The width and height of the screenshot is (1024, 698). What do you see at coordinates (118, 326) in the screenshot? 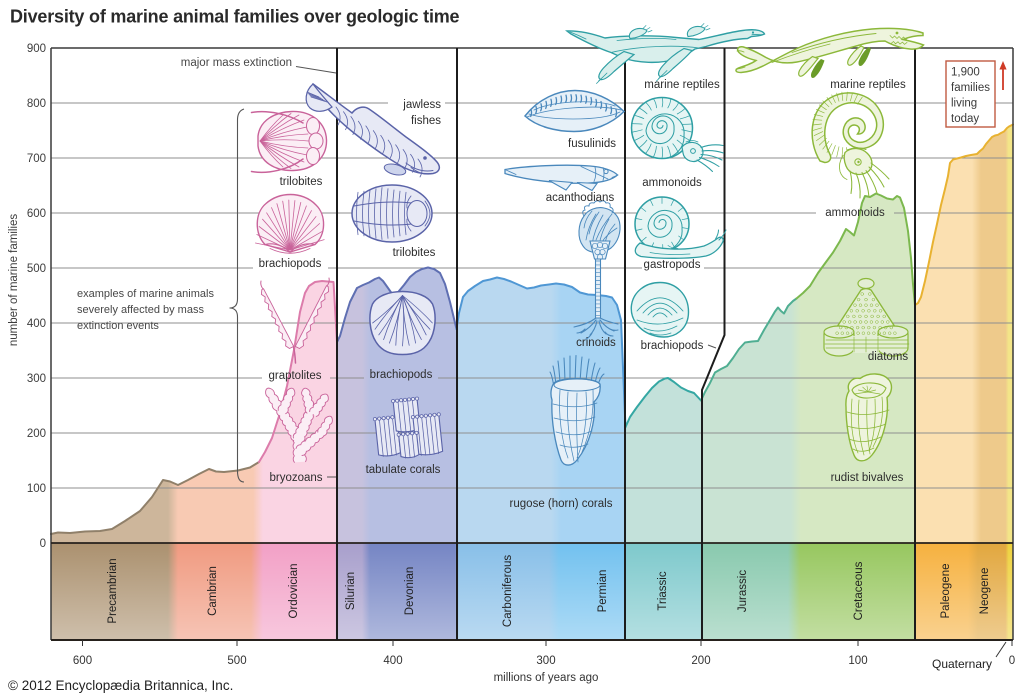
I see `svg-text: extinction events` at bounding box center [118, 326].